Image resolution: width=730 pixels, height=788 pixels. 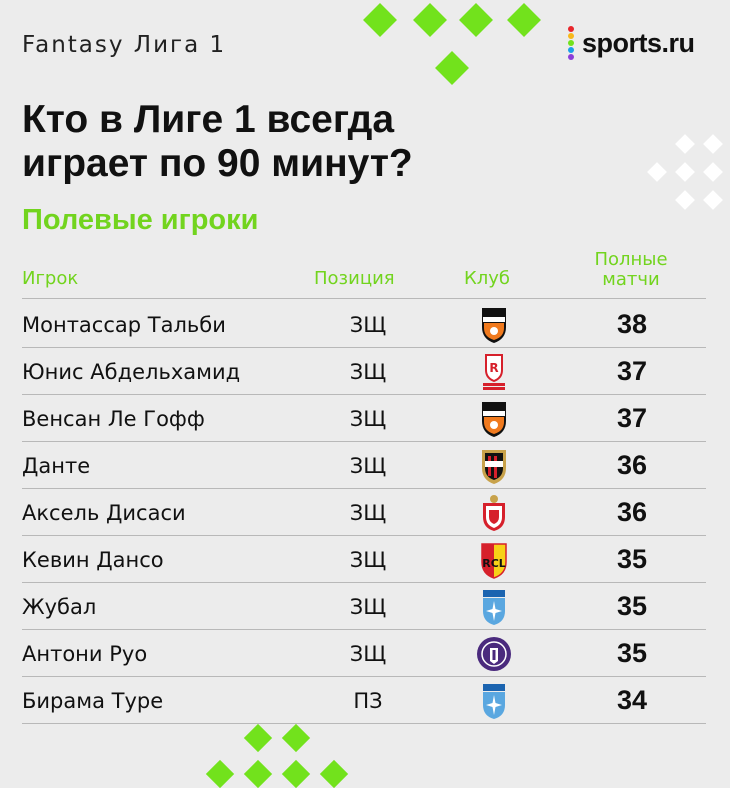 What do you see at coordinates (493, 368) in the screenshot?
I see `svg-text: R` at bounding box center [493, 368].